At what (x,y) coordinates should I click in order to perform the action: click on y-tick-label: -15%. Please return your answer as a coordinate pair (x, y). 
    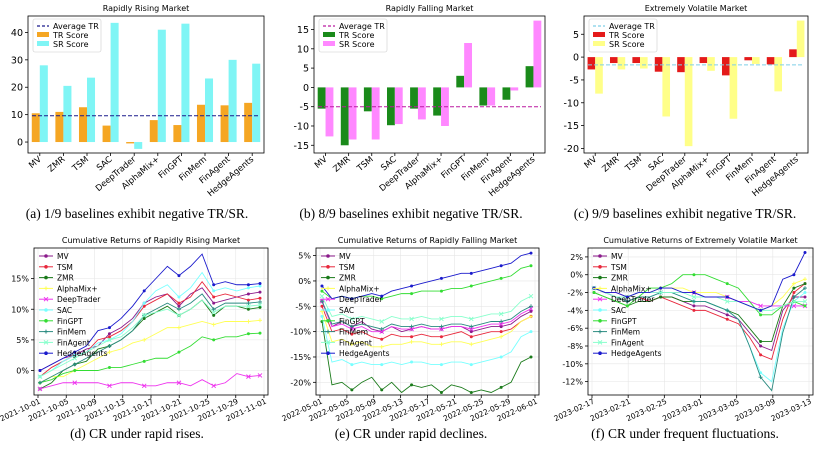
    Looking at the image, I should click on (300, 357).